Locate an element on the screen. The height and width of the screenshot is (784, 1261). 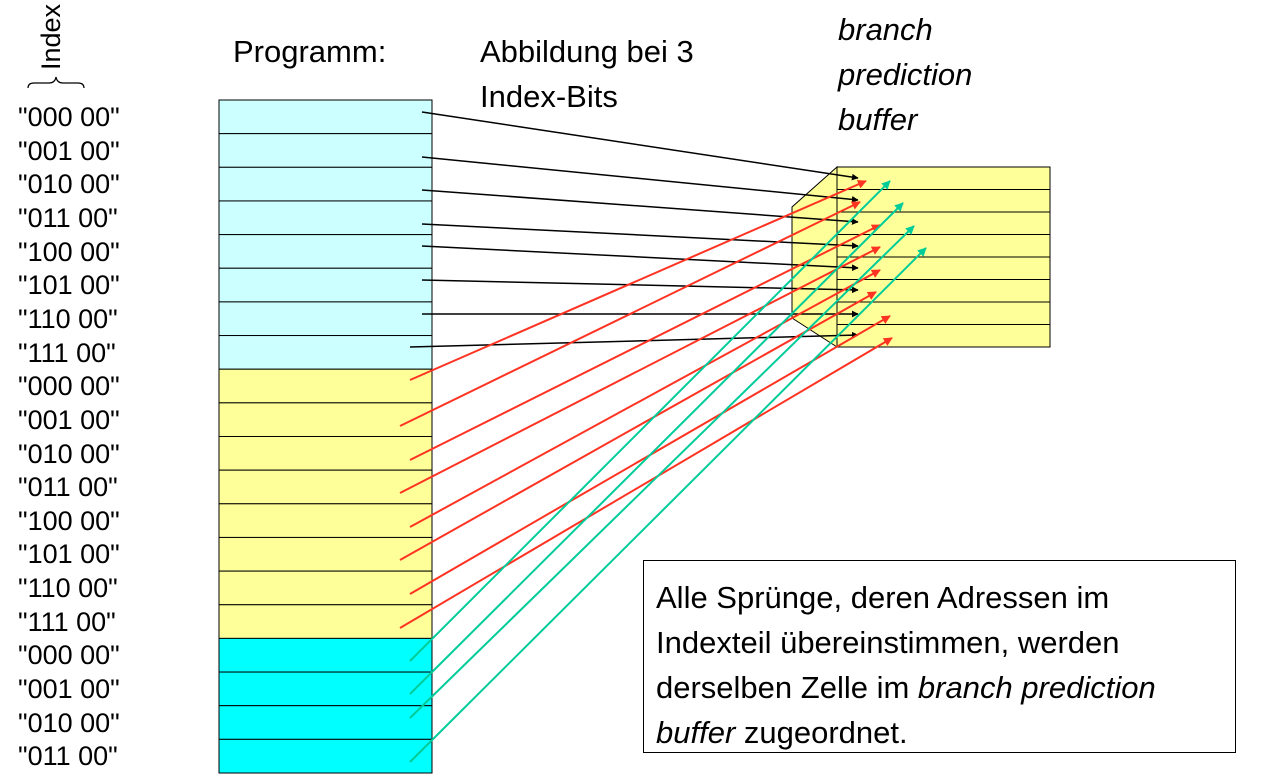
note-text-italic: branch prediction buffer is located at coordinates (906, 710).